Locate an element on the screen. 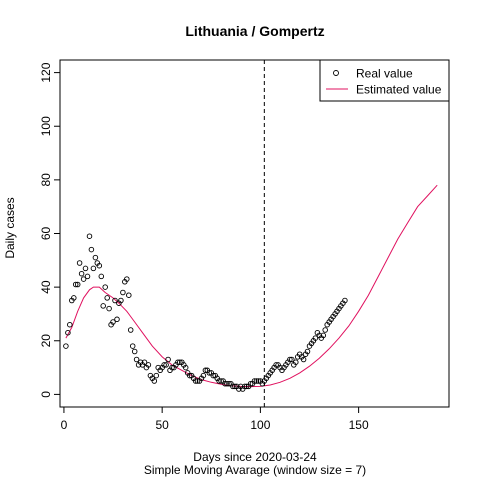 This screenshot has width=480, height=480. y-tick-label: 0 is located at coordinates (46, 394).